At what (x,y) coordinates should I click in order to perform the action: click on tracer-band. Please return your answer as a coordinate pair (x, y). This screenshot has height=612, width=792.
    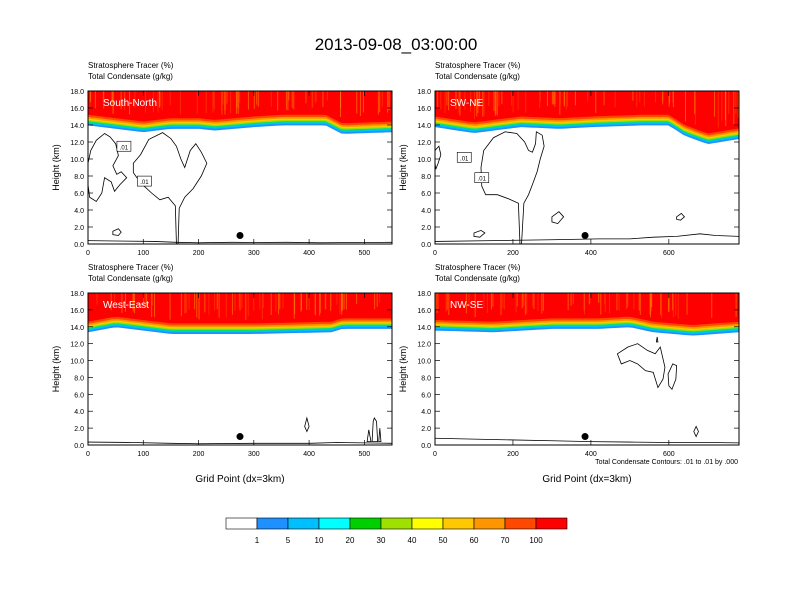
    Looking at the image, I should click on (587, 309).